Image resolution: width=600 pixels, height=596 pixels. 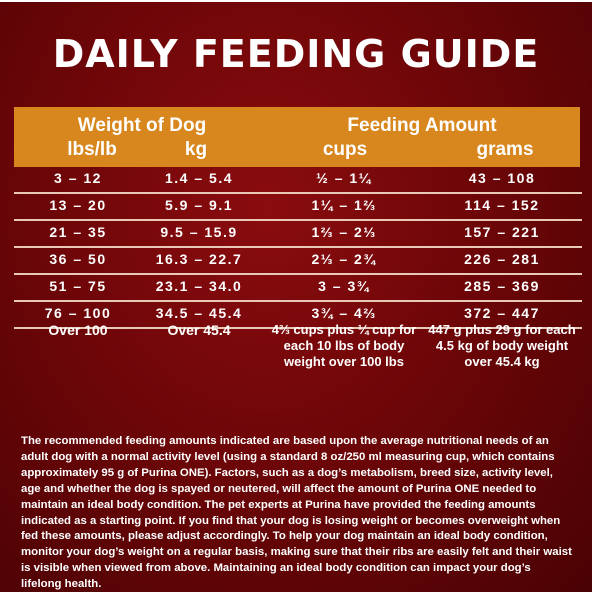 What do you see at coordinates (199, 330) in the screenshot?
I see `cell-kg: Over 45.4` at bounding box center [199, 330].